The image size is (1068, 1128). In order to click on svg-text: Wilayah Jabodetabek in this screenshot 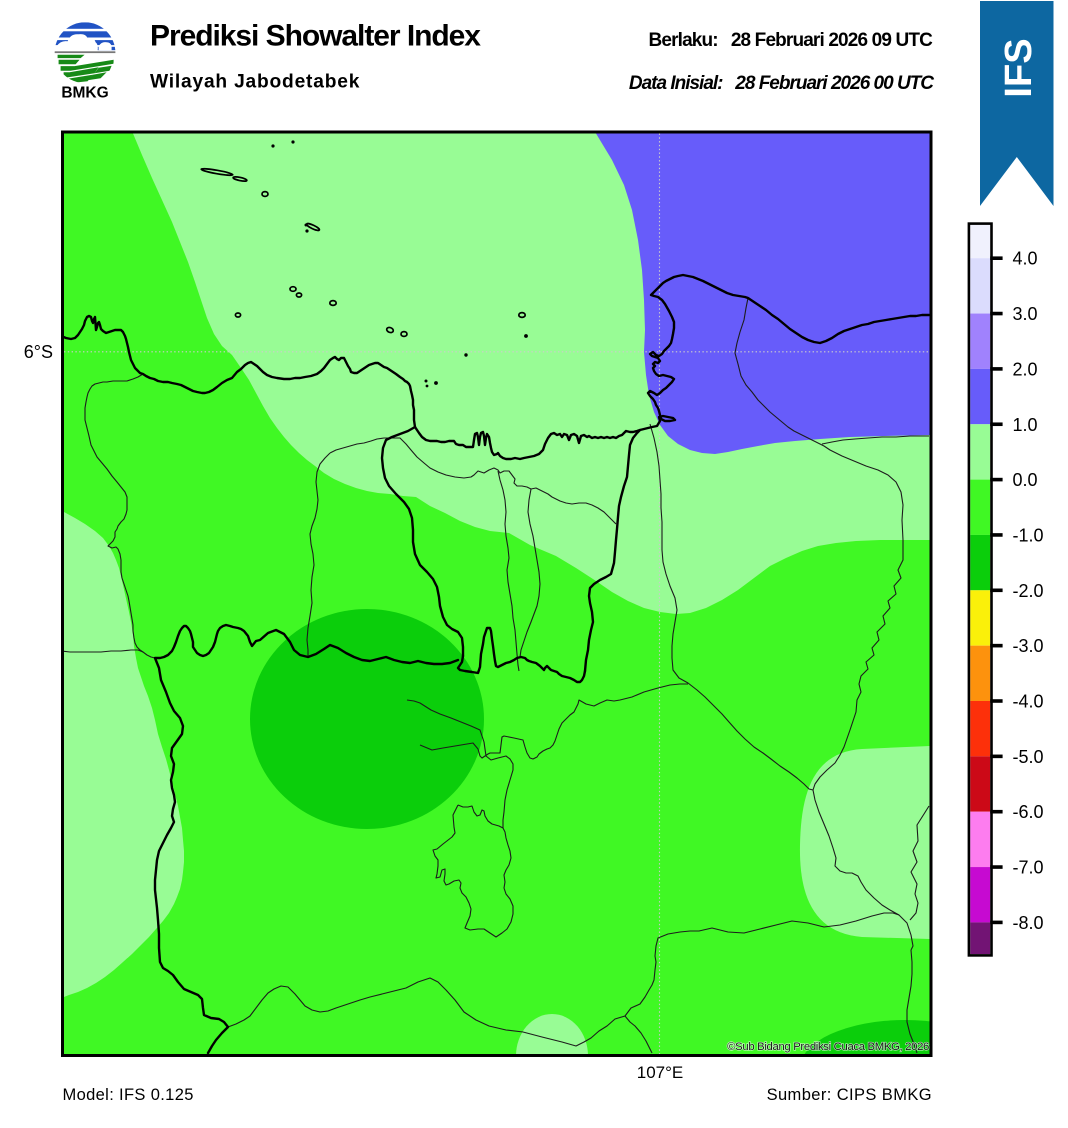, I will do `click(255, 81)`.